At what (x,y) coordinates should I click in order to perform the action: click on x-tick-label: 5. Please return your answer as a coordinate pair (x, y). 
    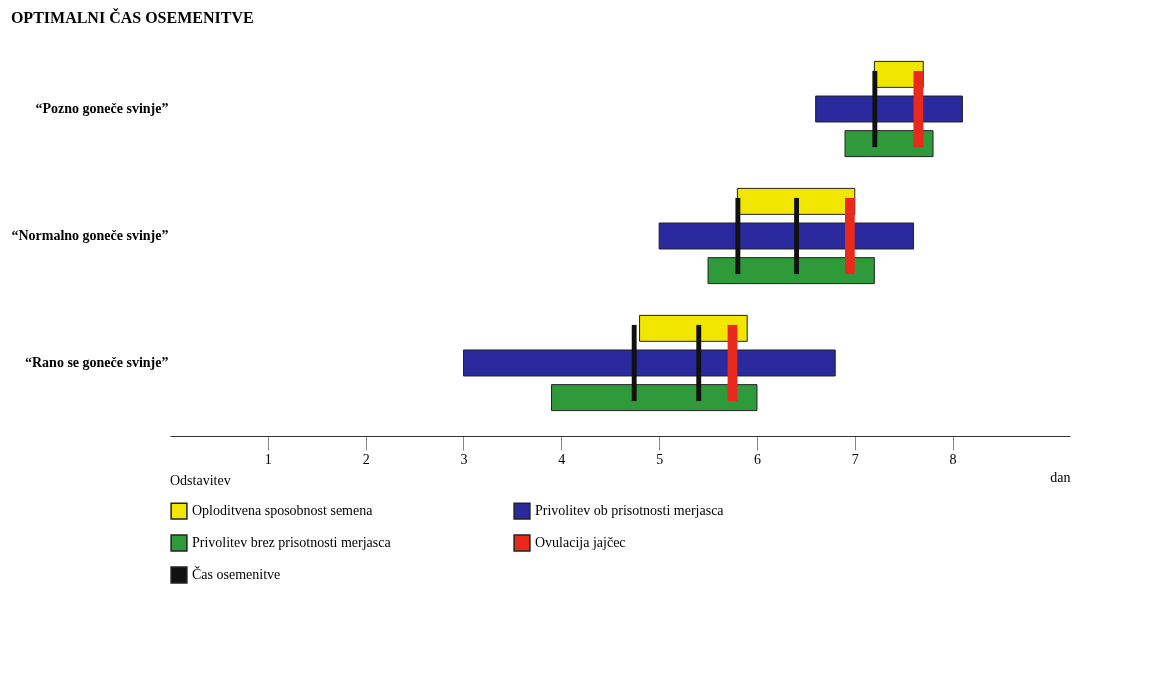
    Looking at the image, I should click on (660, 459).